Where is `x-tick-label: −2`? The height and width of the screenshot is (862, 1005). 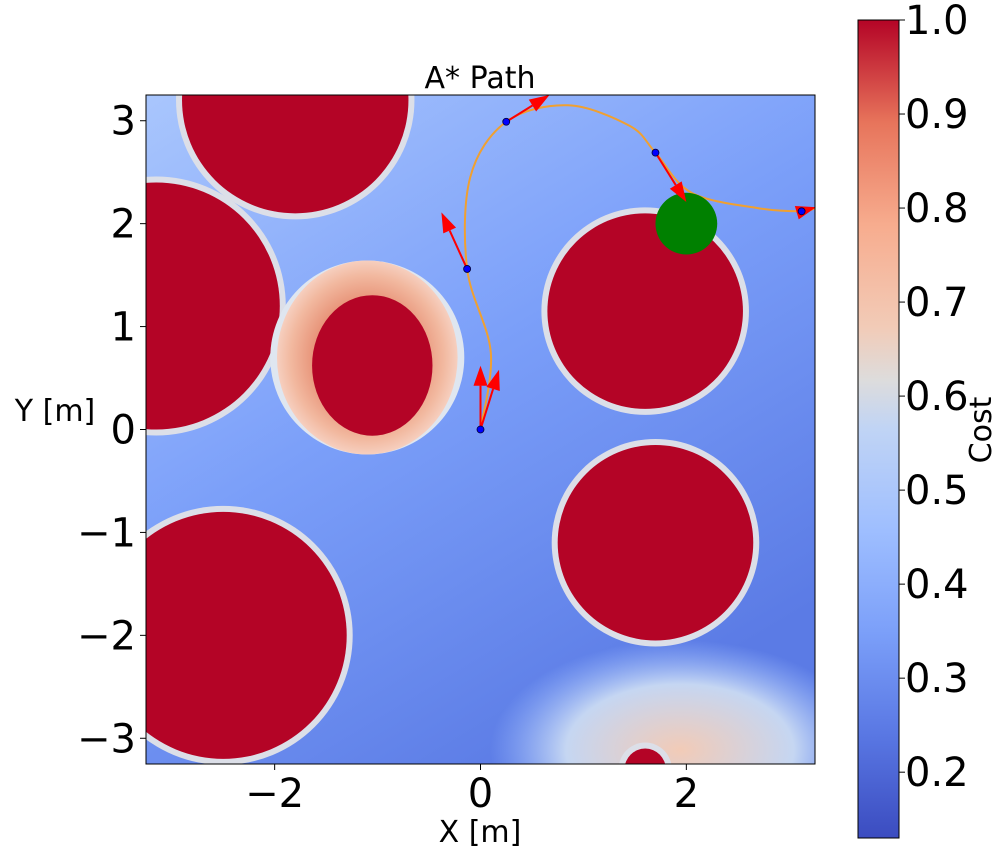
x-tick-label: −2 is located at coordinates (274, 794).